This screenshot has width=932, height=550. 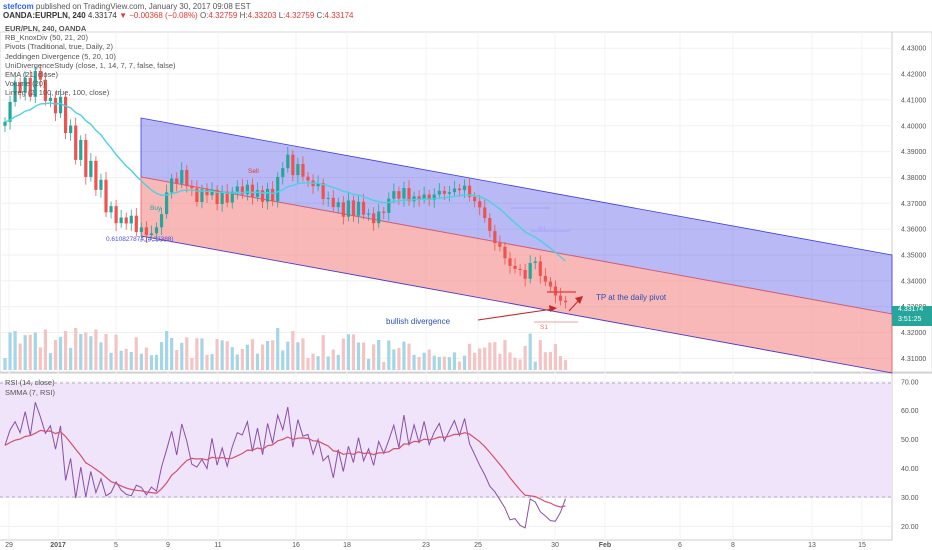 What do you see at coordinates (59, 47) in the screenshot?
I see `indicator-legend-item: Pivots (Traditional, true, Daily, 2)` at bounding box center [59, 47].